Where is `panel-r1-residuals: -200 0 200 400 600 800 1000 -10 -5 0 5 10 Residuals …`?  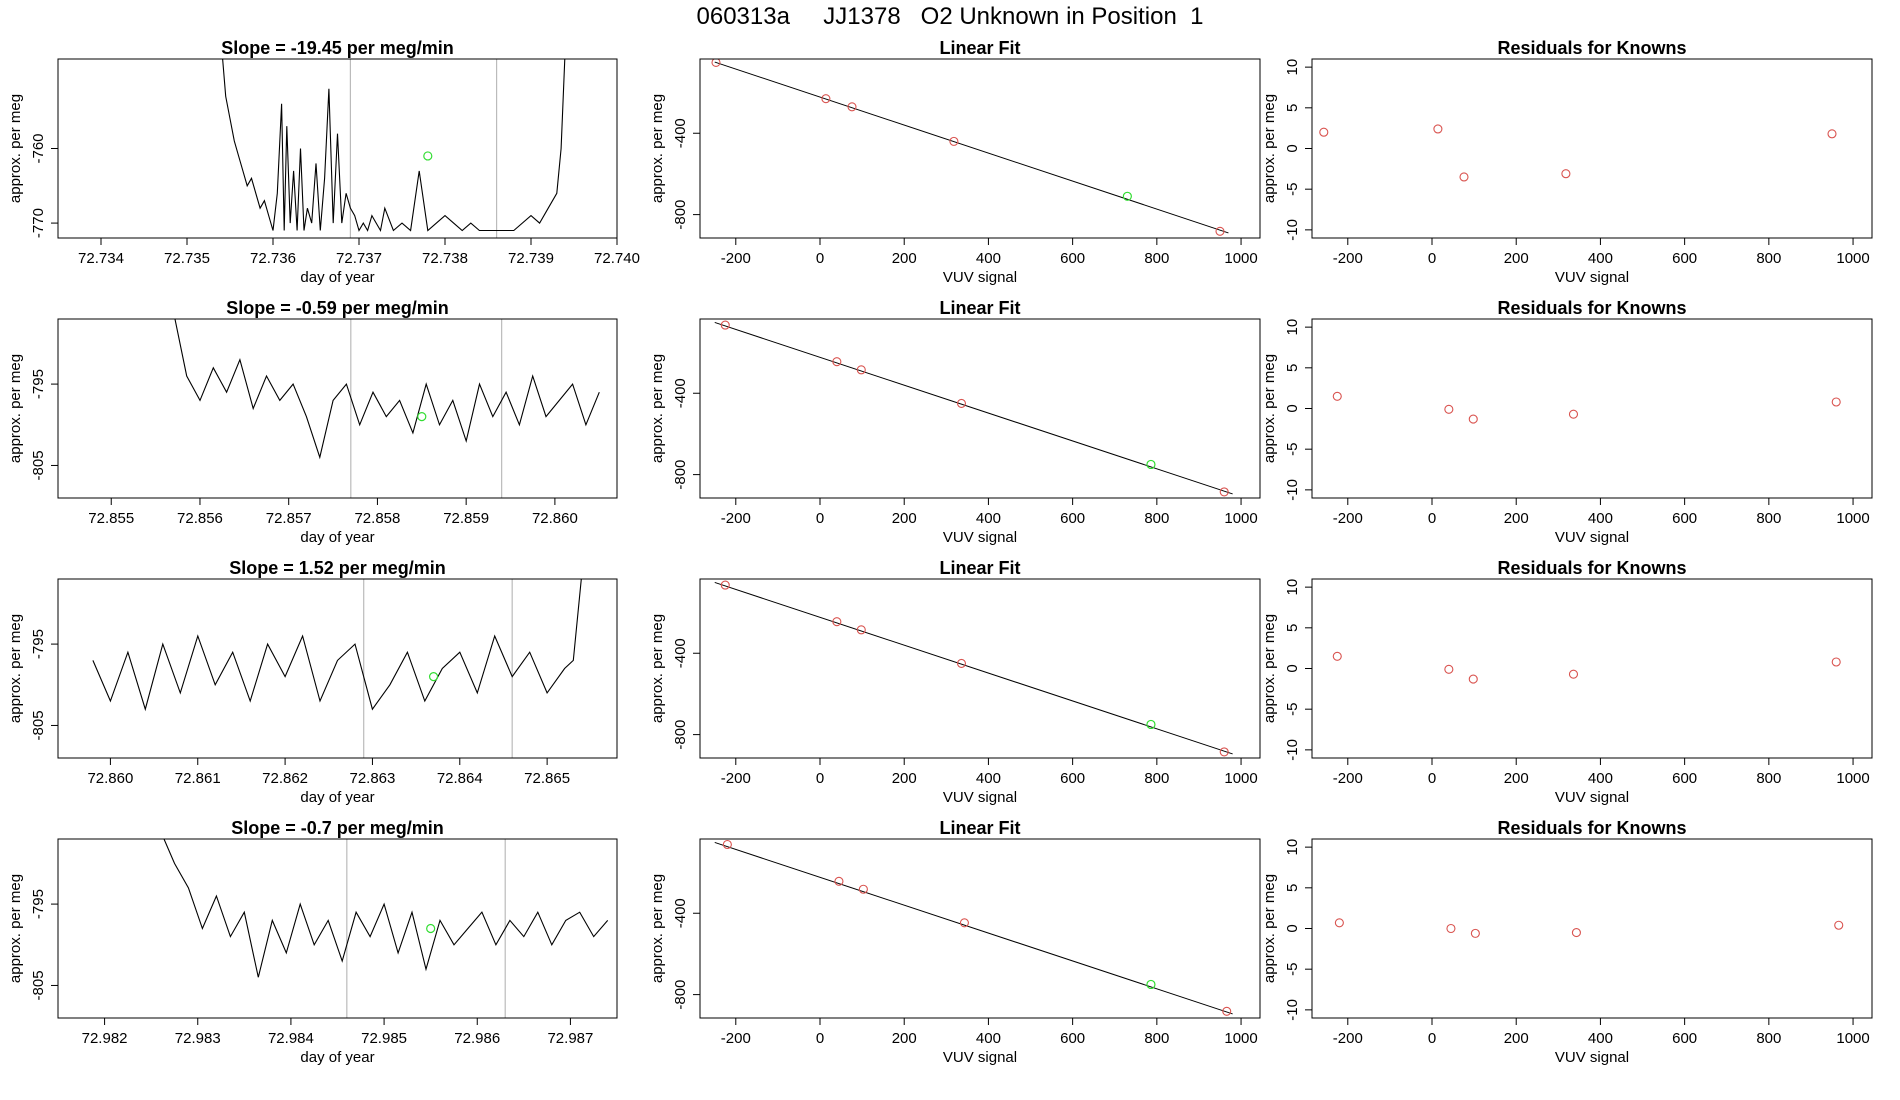 panel-r1-residuals: -200 0 200 400 600 800 1000 -10 -5 0 5 10 Residuals … is located at coordinates (1567, 162).